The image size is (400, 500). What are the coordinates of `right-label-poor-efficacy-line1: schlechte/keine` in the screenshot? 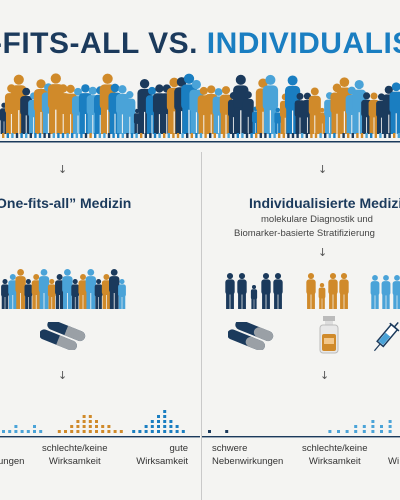 It's located at (335, 448).